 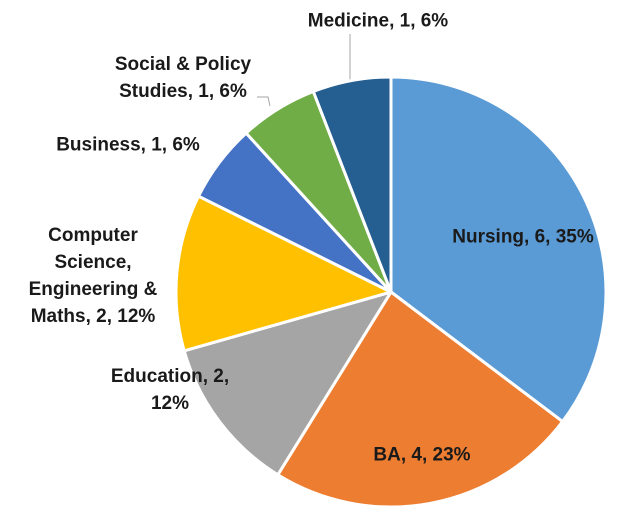 I want to click on leader-line, so click(x=264, y=101).